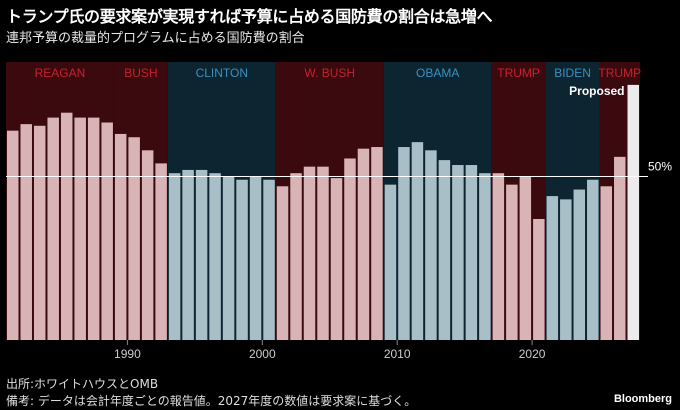  What do you see at coordinates (82, 384) in the screenshot?
I see `source-note: 出所:ホワイトハウスとOMB` at bounding box center [82, 384].